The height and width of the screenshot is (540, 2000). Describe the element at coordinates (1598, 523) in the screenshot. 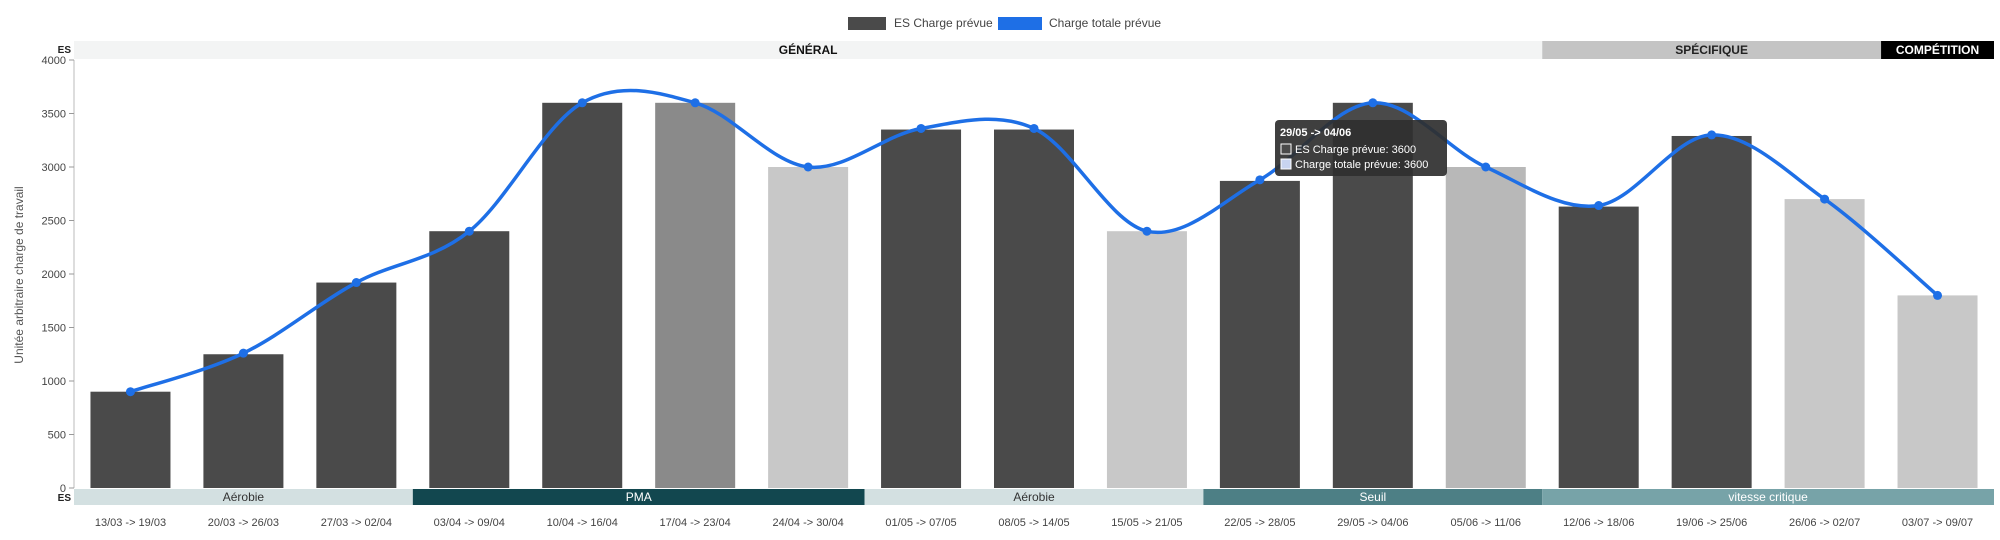

I see `x-tick-label: 12/06 -> 18/06` at that location.